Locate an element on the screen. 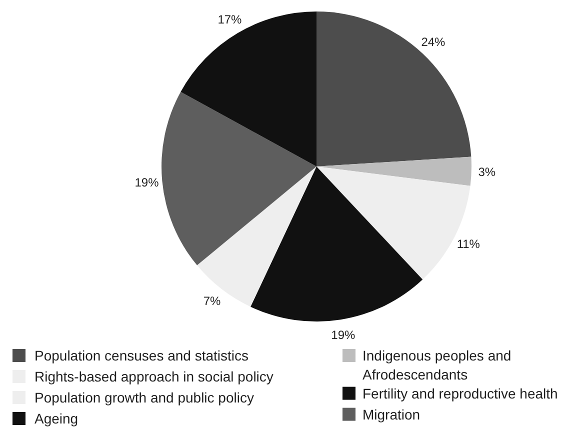 The width and height of the screenshot is (584, 436). legend-label: Population censuses and statistics is located at coordinates (141, 356).